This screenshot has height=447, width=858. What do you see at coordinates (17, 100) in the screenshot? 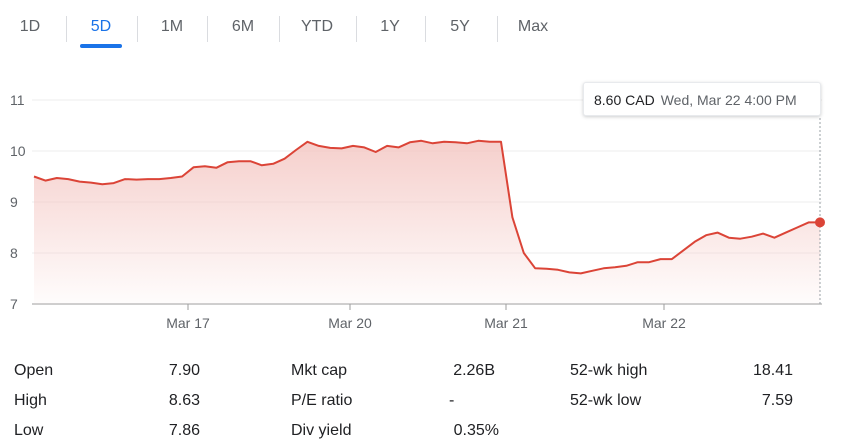
I see `y-tick-label: 11` at bounding box center [17, 100].